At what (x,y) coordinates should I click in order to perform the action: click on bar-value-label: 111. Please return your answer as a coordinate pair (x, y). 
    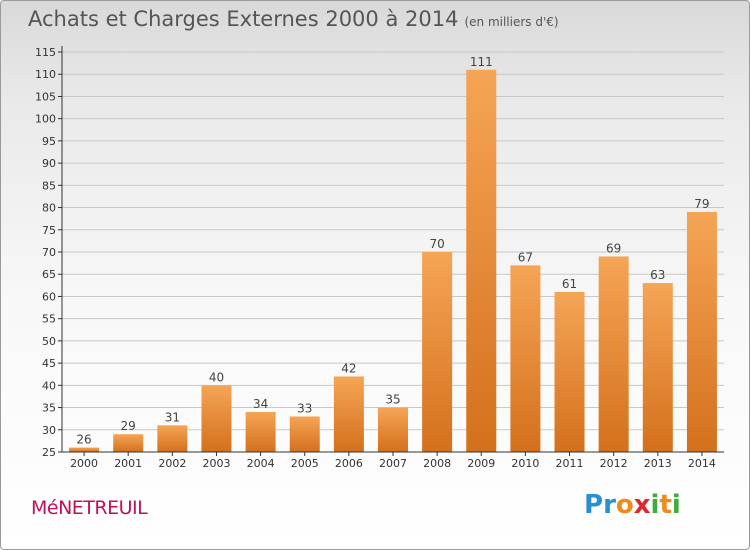
    Looking at the image, I should click on (481, 62).